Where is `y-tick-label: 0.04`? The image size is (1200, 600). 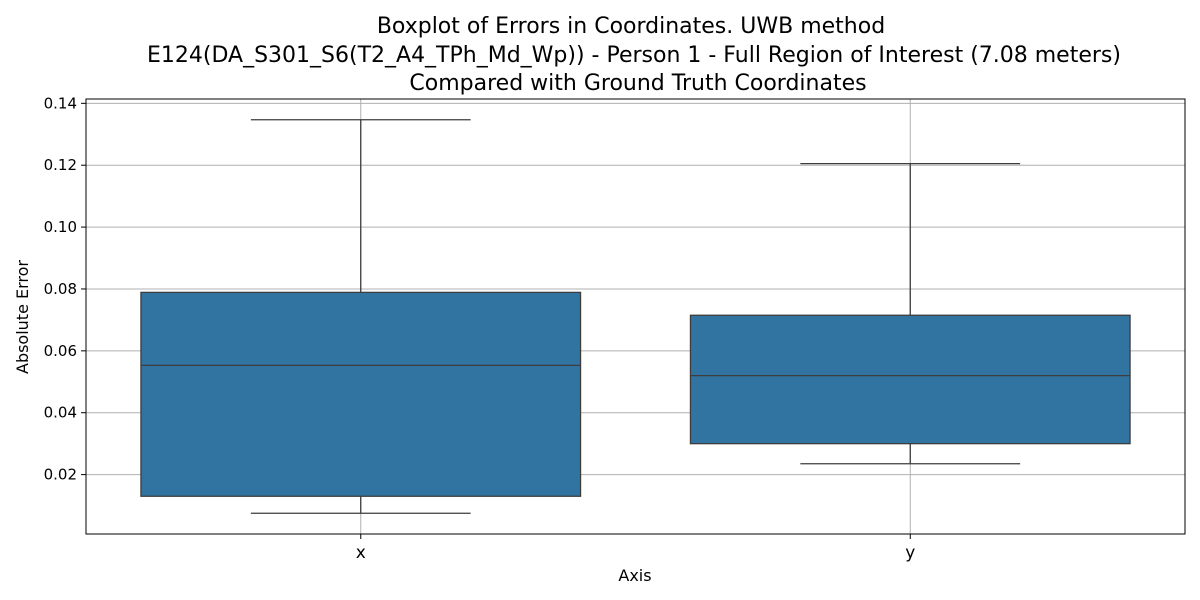 y-tick-label: 0.04 is located at coordinates (60, 413).